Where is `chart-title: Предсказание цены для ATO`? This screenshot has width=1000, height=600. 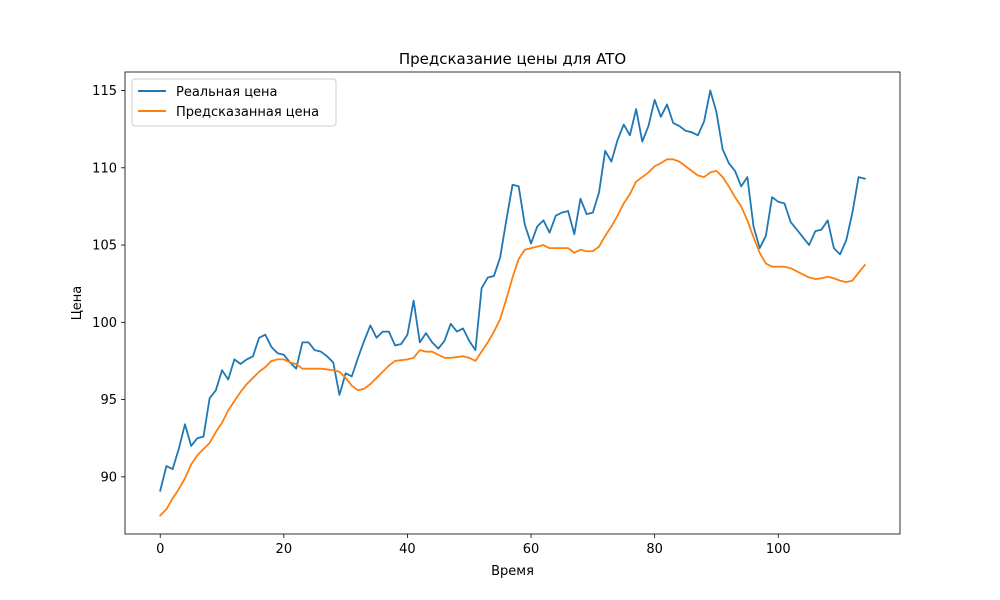
chart-title: Предсказание цены для ATO is located at coordinates (512, 59).